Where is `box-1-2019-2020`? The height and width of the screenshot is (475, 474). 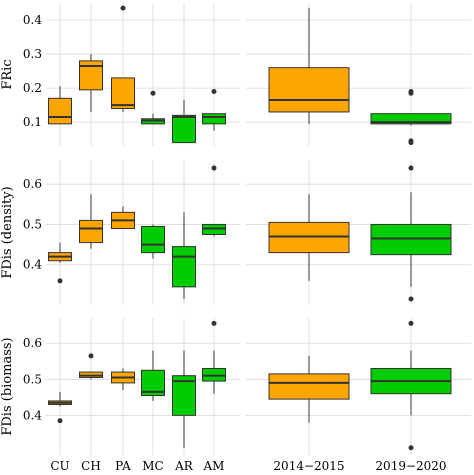
box-1-2019-2020 is located at coordinates (411, 239).